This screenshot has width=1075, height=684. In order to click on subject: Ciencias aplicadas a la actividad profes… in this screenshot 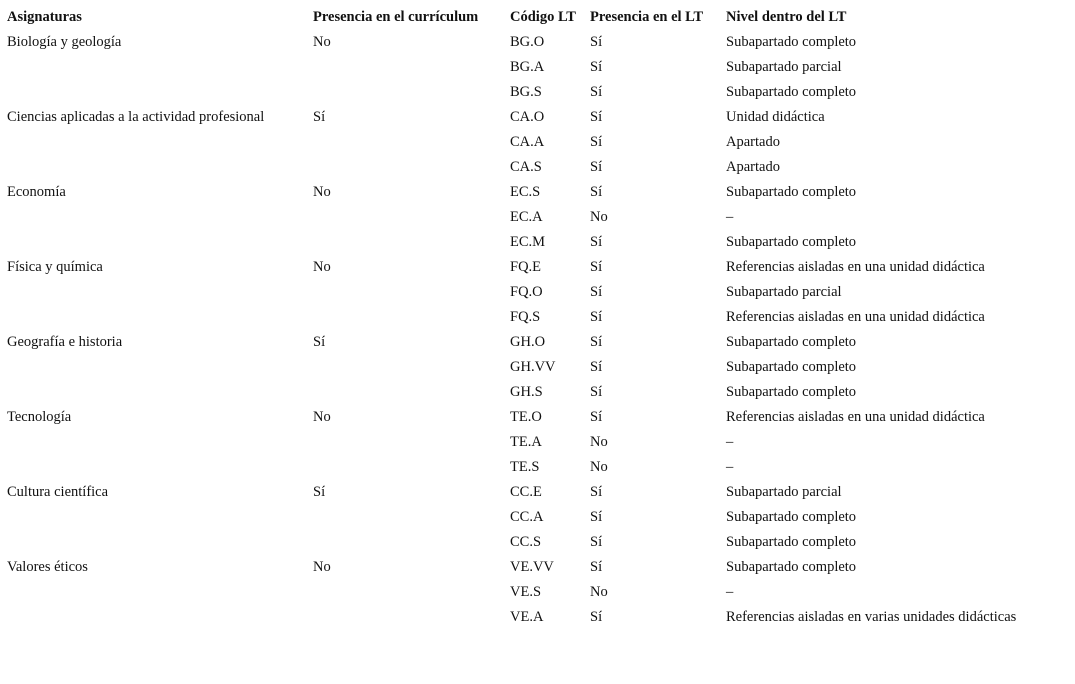, I will do `click(136, 117)`.